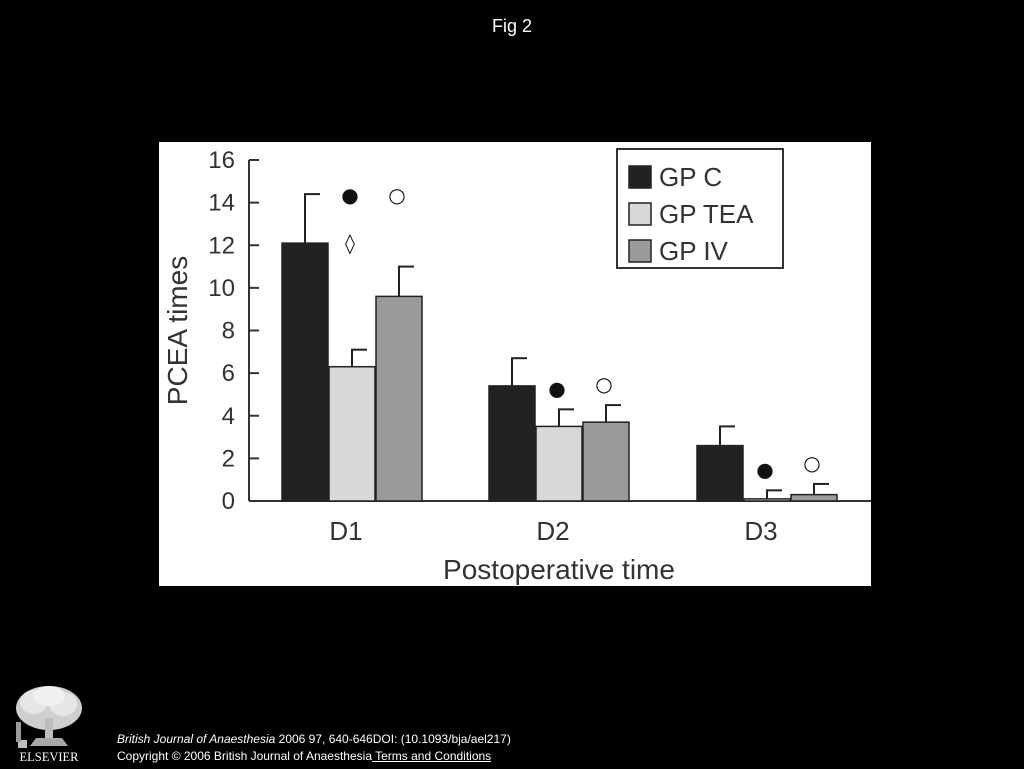 This screenshot has height=769, width=1024. I want to click on legend-label: GP TEA, so click(706, 214).